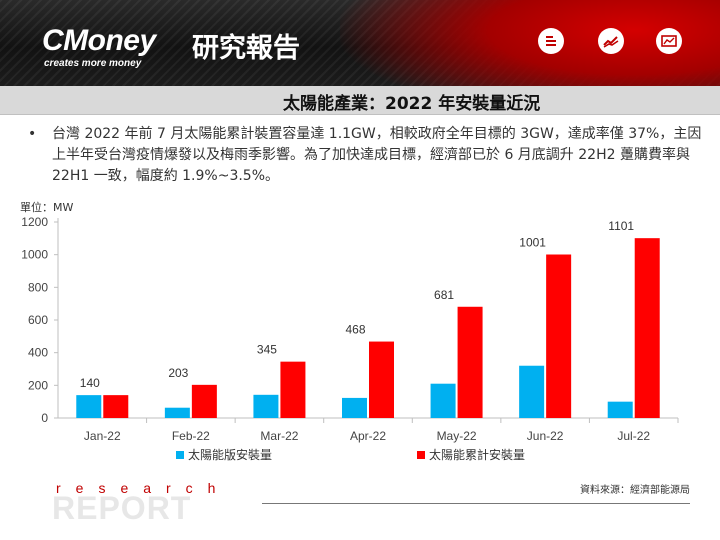  What do you see at coordinates (93, 63) in the screenshot?
I see `tagline: creates more money` at bounding box center [93, 63].